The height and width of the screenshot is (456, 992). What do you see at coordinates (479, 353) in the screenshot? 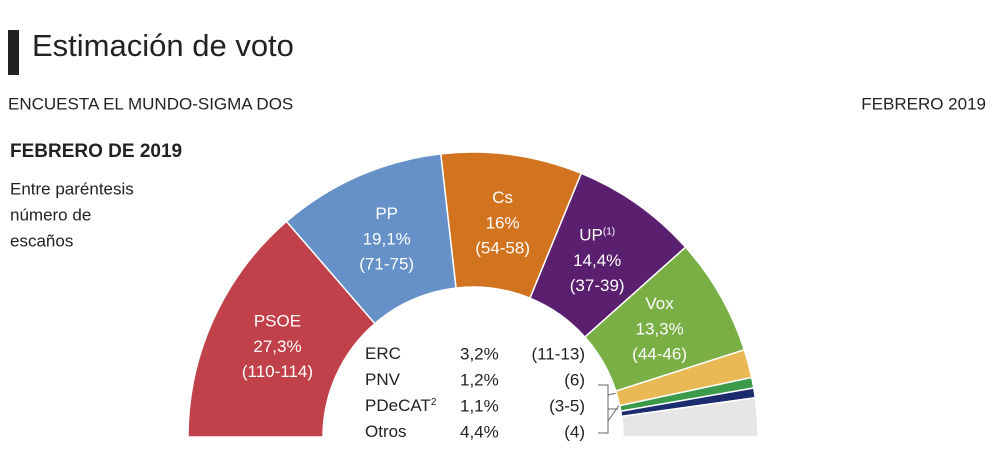
I see `legend-value: 3,2%` at bounding box center [479, 353].